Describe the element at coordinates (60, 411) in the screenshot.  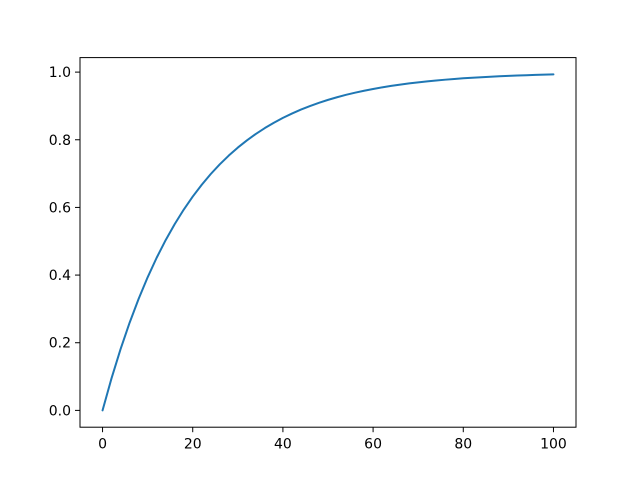
I see `y-tick-label: 0.0` at that location.